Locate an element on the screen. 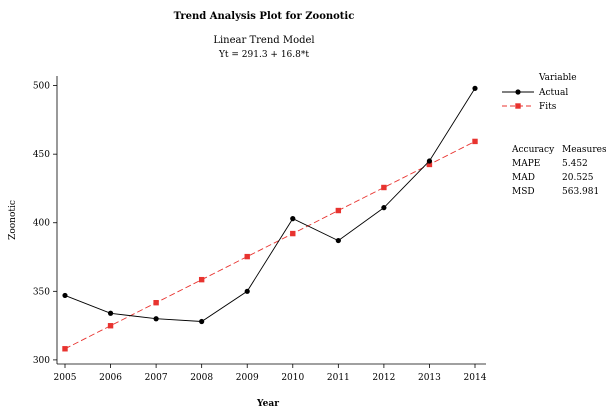  trend-equation: Yt = 291.3 + 16.8*t is located at coordinates (263, 55).